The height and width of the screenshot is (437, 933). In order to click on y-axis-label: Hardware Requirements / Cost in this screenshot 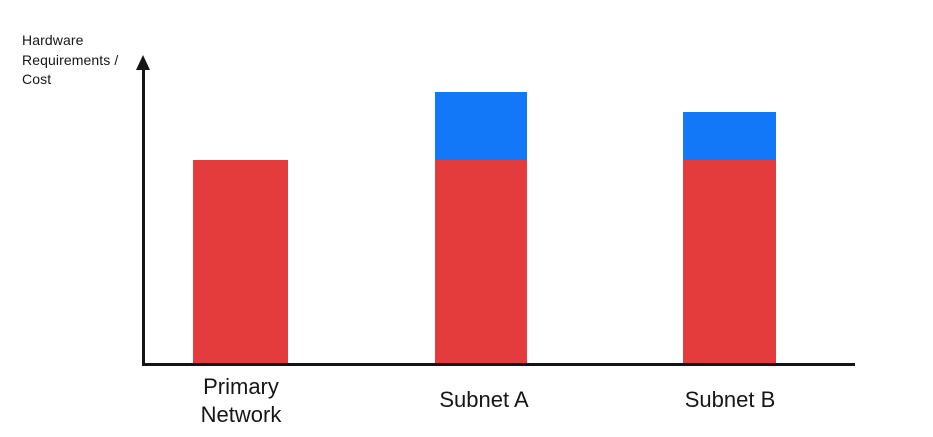, I will do `click(70, 60)`.